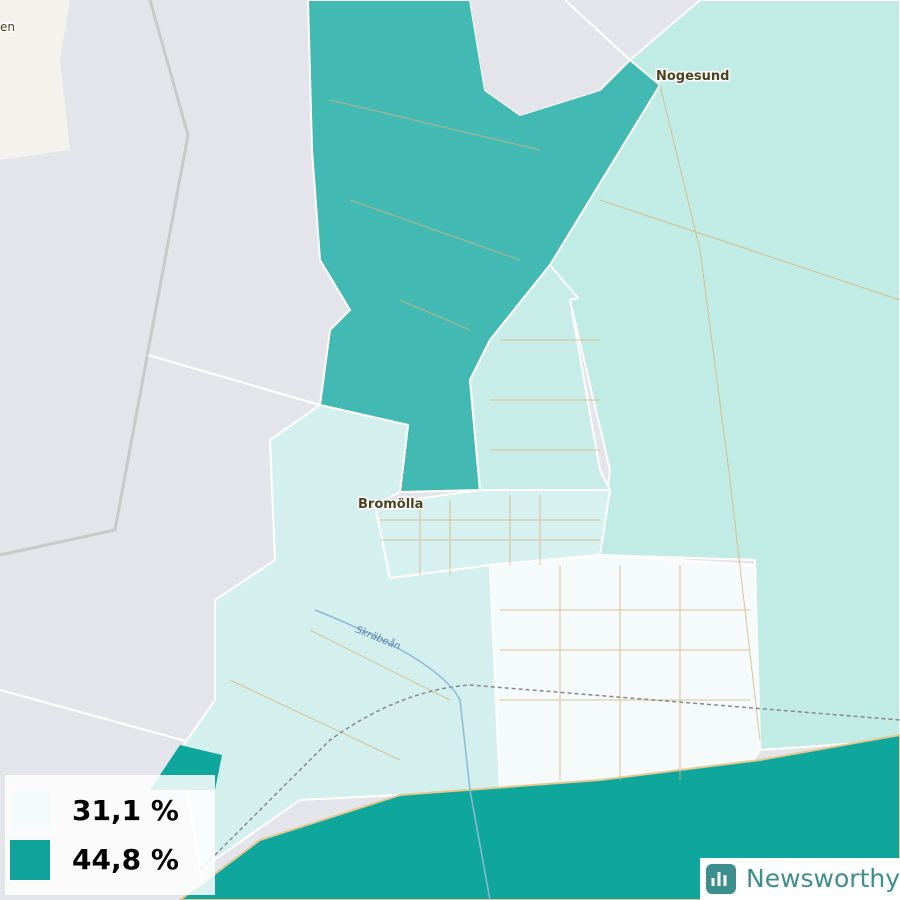 The width and height of the screenshot is (900, 900). I want to click on legend-label: 31,1 %, so click(125, 810).